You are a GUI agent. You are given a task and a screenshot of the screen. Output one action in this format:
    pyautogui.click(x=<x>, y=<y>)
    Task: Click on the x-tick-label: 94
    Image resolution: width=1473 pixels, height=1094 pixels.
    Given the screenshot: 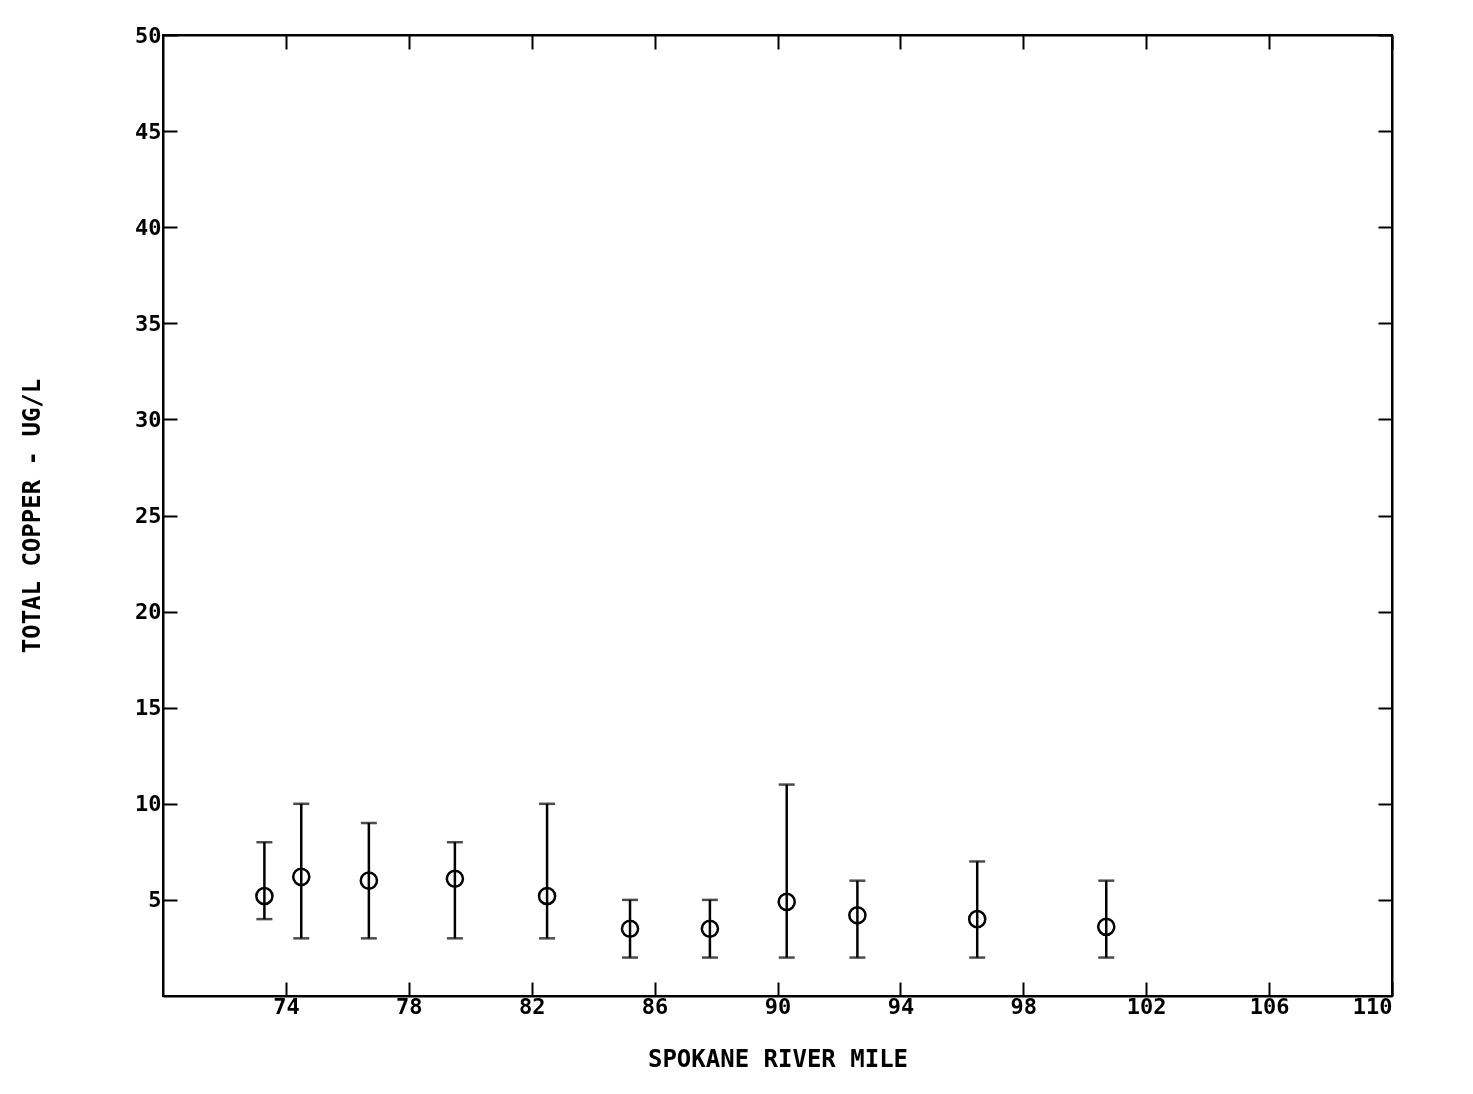 What is the action you would take?
    pyautogui.click(x=901, y=1006)
    